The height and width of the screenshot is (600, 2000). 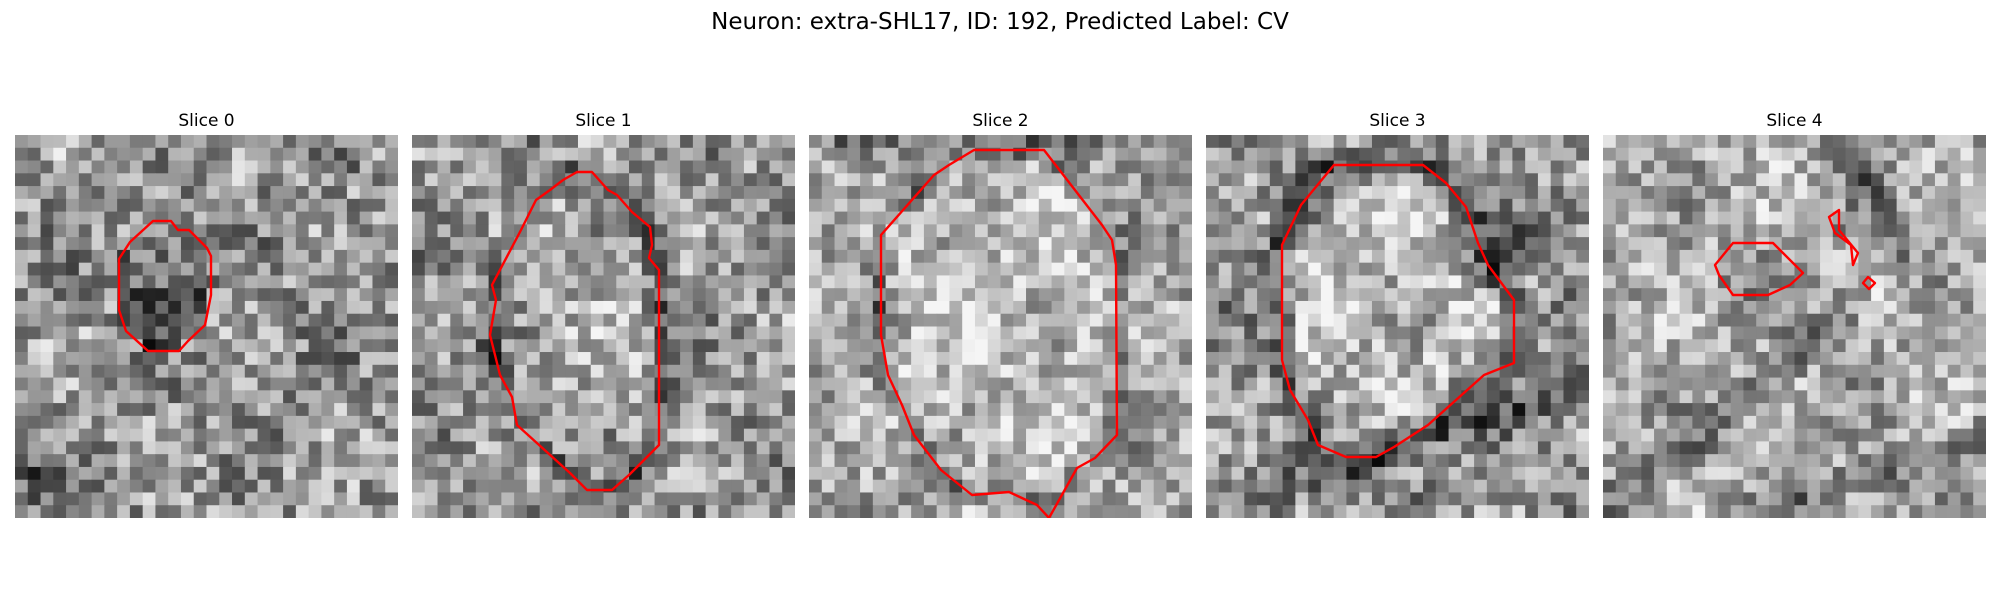 I want to click on slice-panel-2: Slice 2, so click(x=1000, y=313).